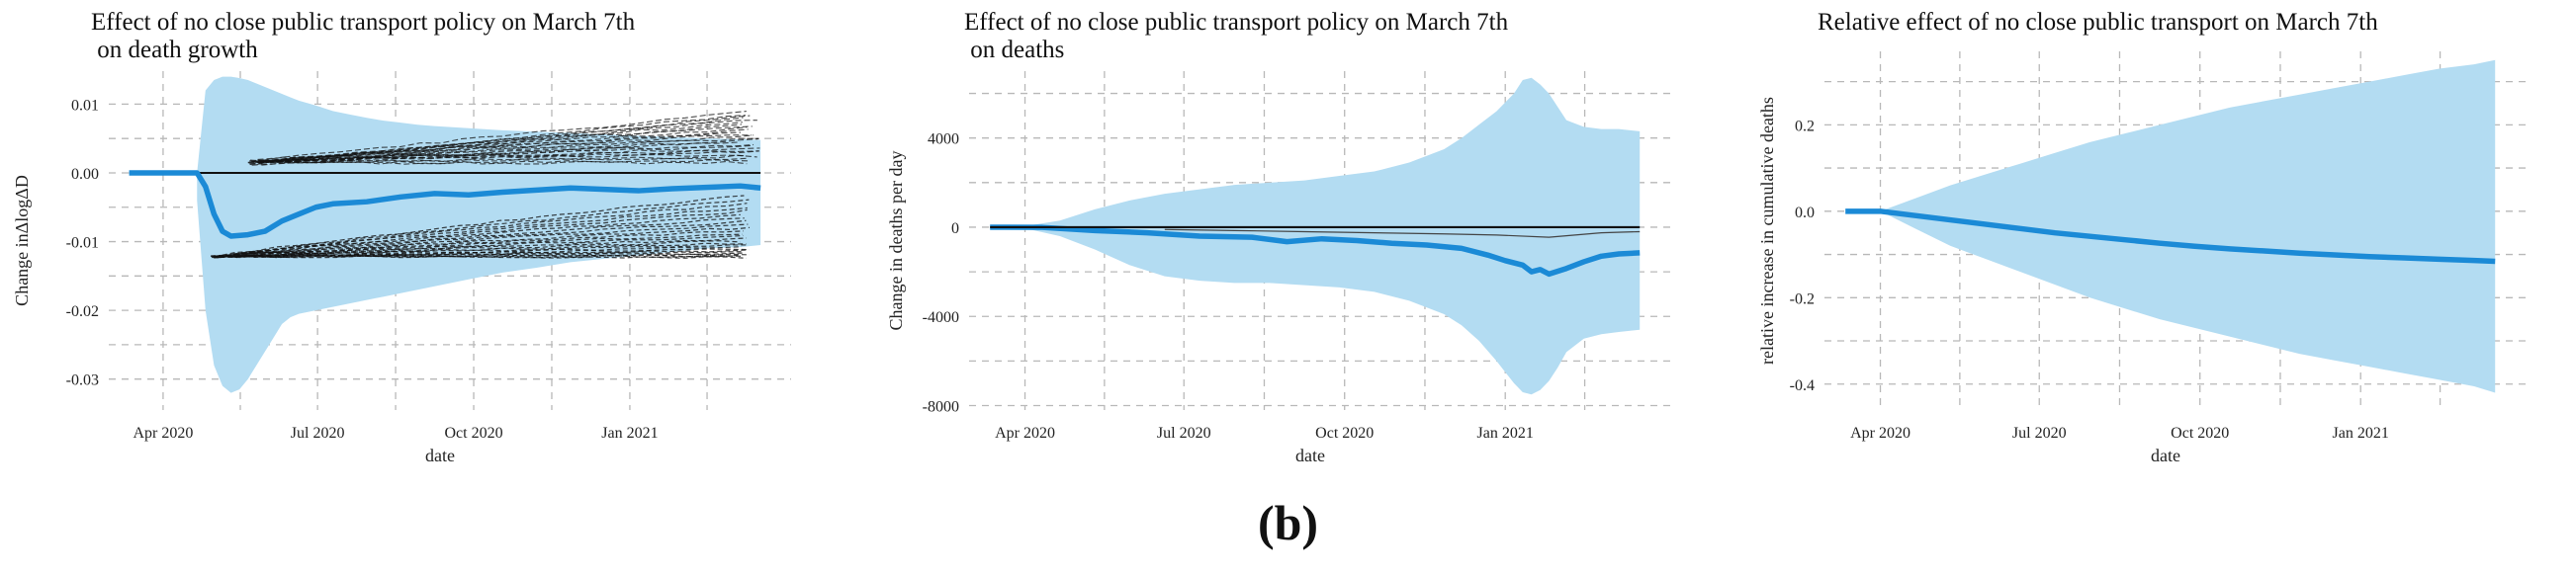 The image size is (2576, 577). I want to click on y-tick-label: -0.2, so click(1802, 298).